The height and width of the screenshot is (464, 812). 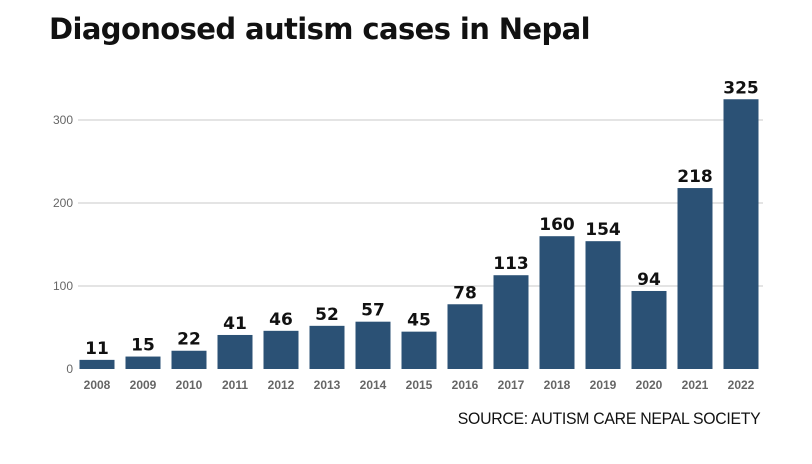 I want to click on source-note: SOURCE: AUTISM CARE NEPAL SOCIETY, so click(x=608, y=418).